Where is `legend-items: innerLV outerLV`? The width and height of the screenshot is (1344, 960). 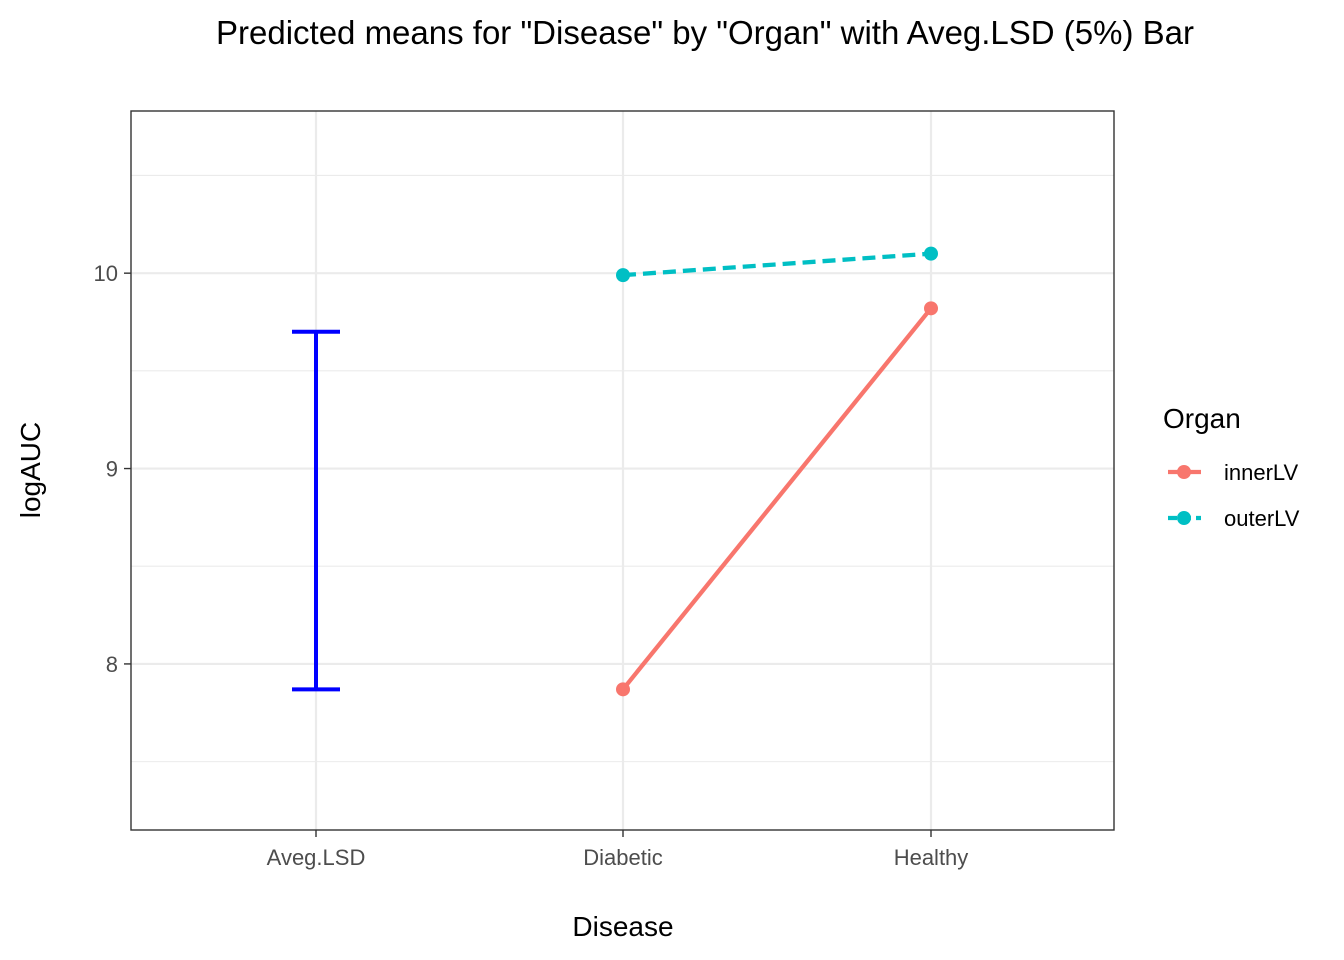
legend-items: innerLV outerLV is located at coordinates (1234, 495).